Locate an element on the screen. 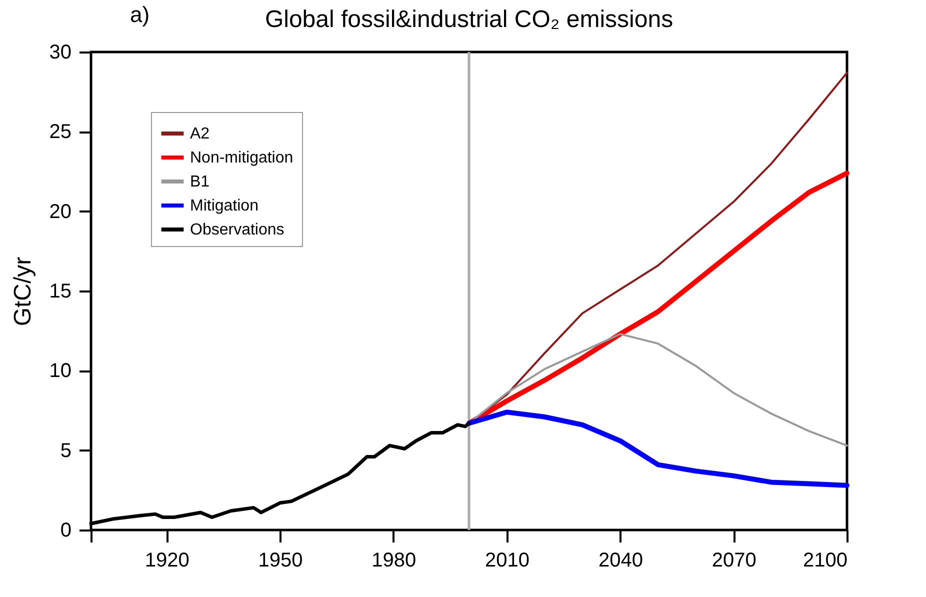 The height and width of the screenshot is (597, 926). x-tick-label: 2040 is located at coordinates (620, 561).